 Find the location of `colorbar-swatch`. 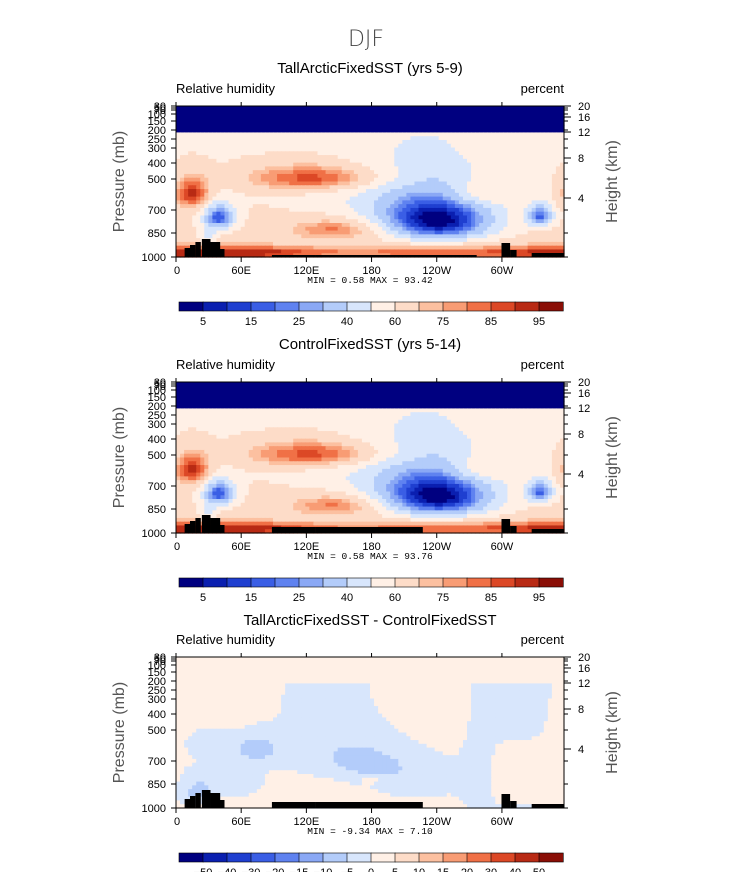

colorbar-swatch is located at coordinates (239, 306).